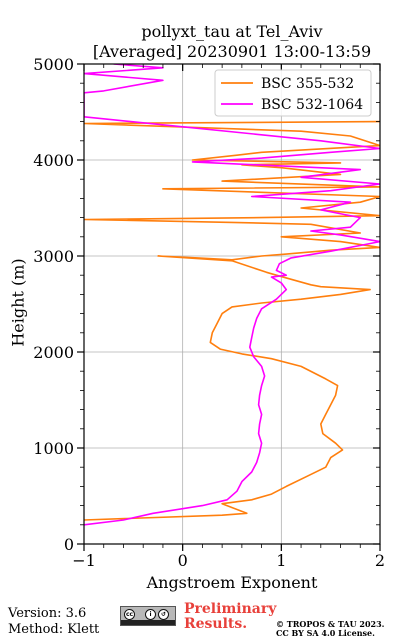  I want to click on preliminary-line1: Preliminary, so click(230, 609).